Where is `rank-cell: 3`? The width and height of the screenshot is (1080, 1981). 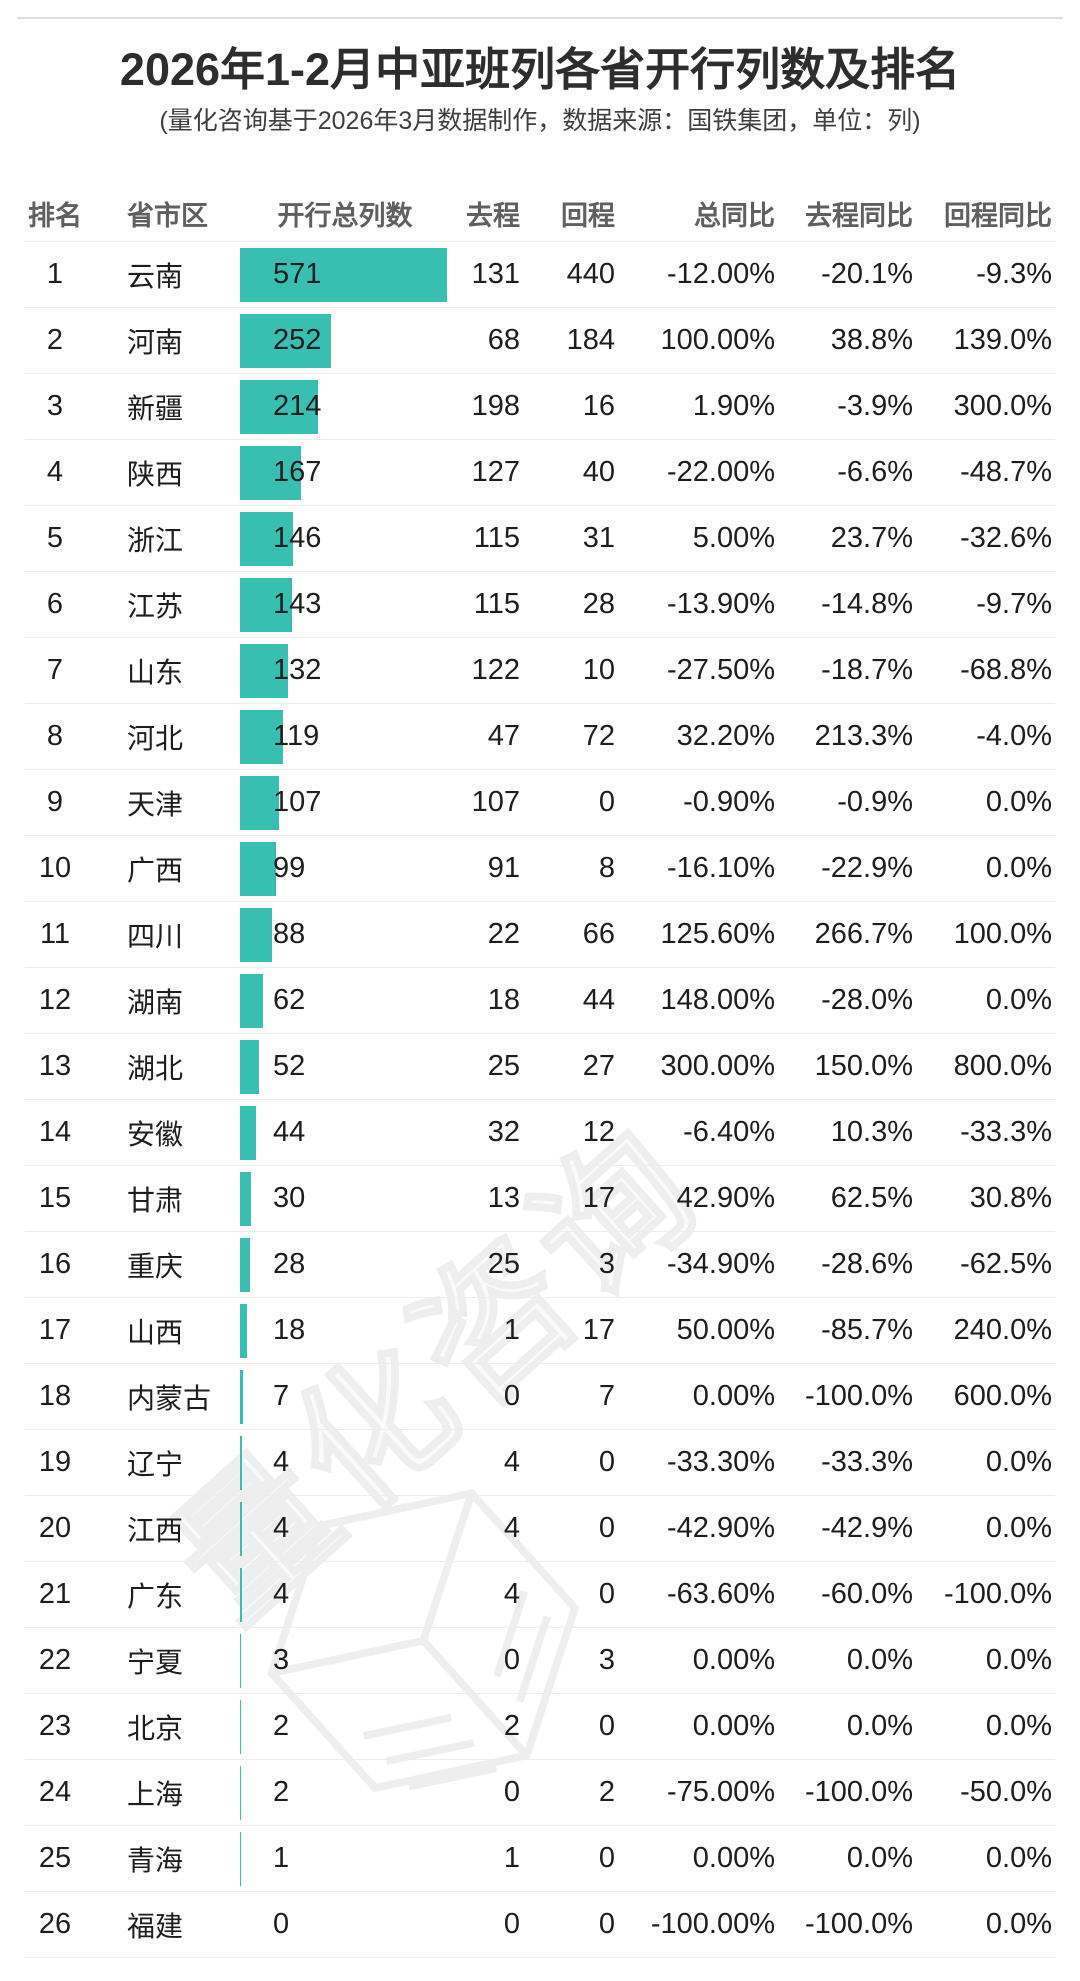
rank-cell: 3 is located at coordinates (55, 406).